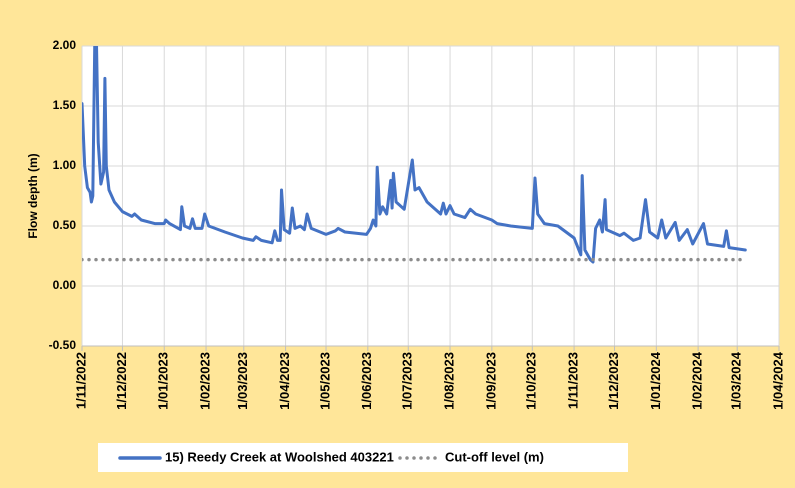 The width and height of the screenshot is (795, 488). What do you see at coordinates (121, 381) in the screenshot?
I see `x-tick-label: 1/12/2022` at bounding box center [121, 381].